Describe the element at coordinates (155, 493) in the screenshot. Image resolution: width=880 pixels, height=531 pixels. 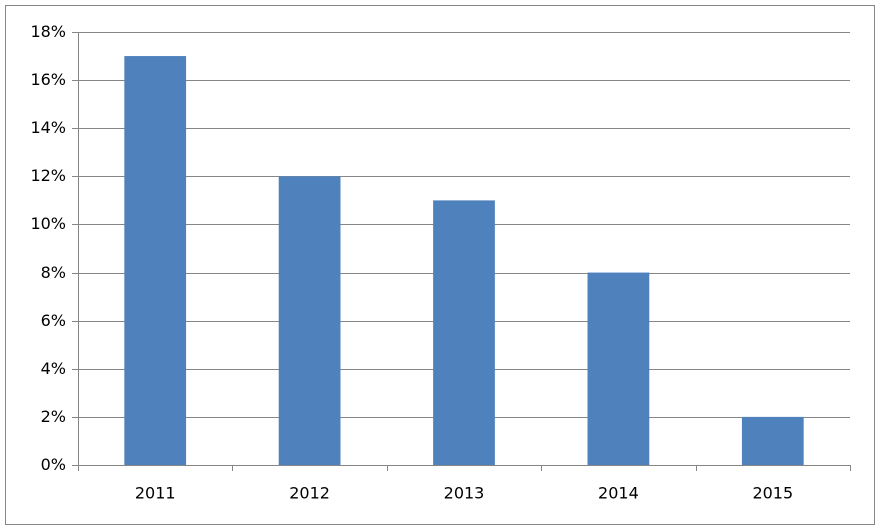
I see `x-tick-label: 2011` at that location.